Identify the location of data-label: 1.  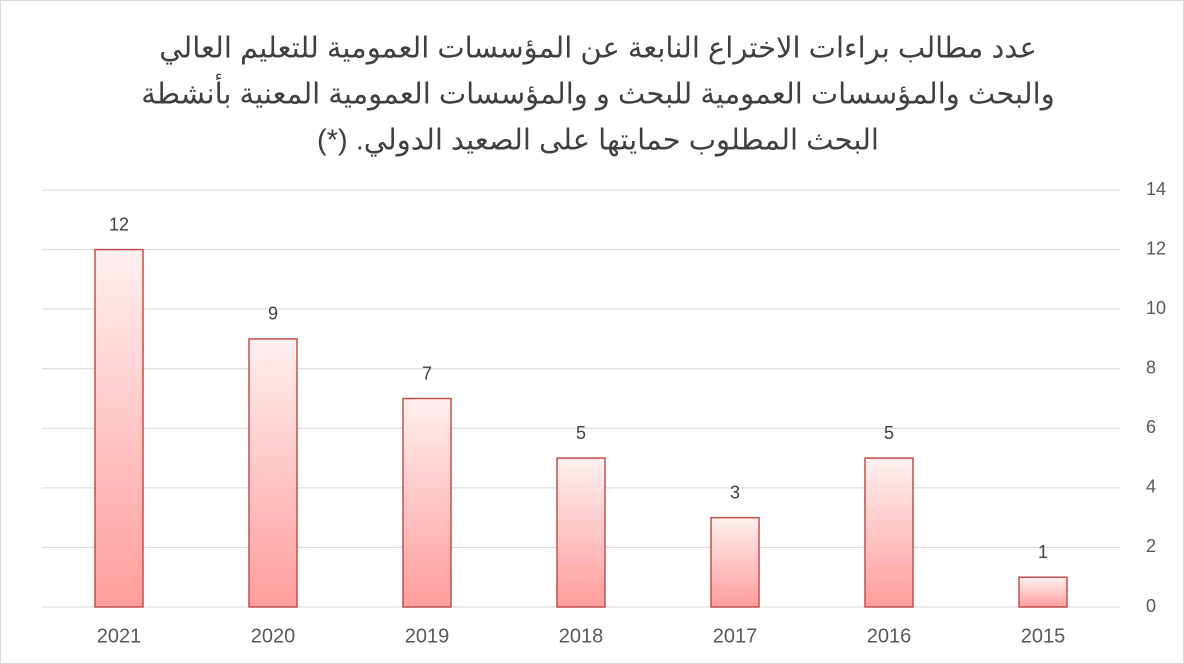
(1043, 552).